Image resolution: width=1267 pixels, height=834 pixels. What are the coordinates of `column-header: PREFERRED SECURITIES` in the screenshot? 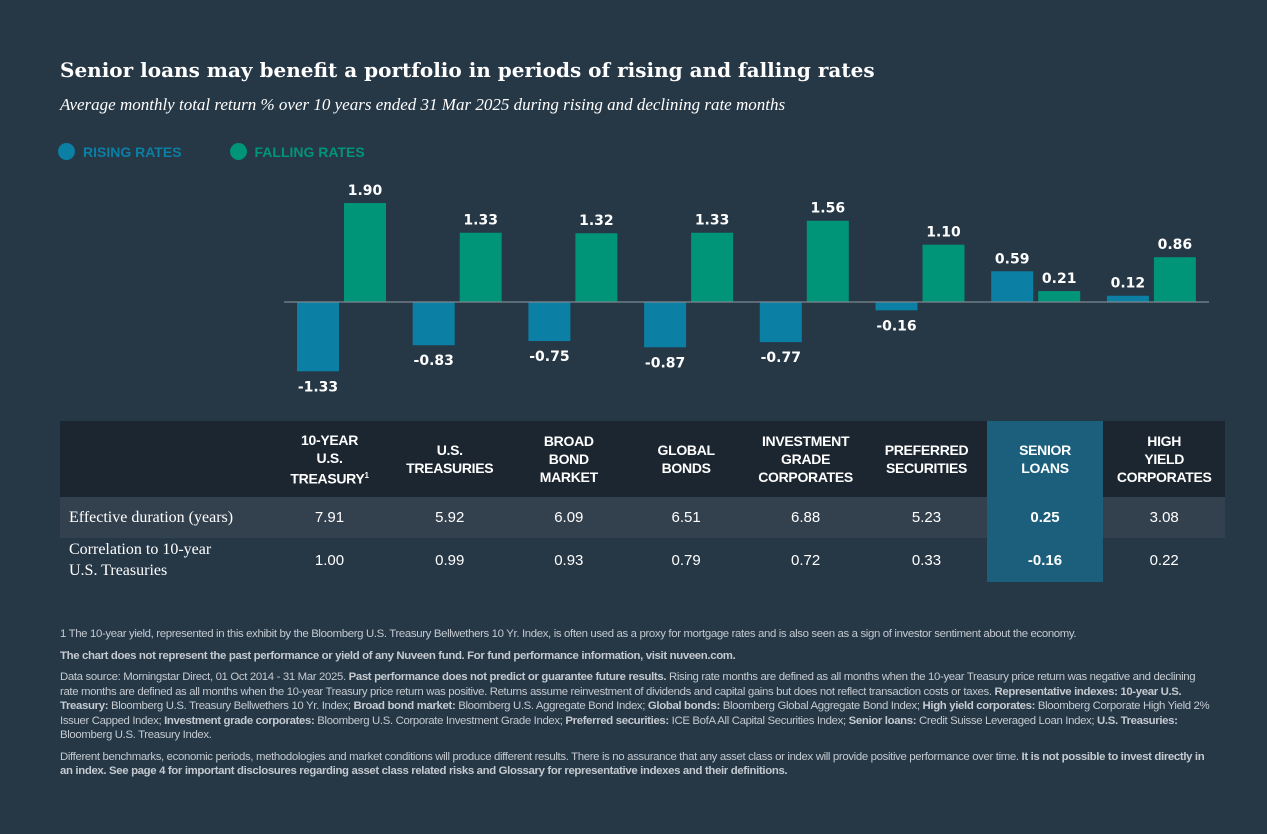 It's located at (926, 459).